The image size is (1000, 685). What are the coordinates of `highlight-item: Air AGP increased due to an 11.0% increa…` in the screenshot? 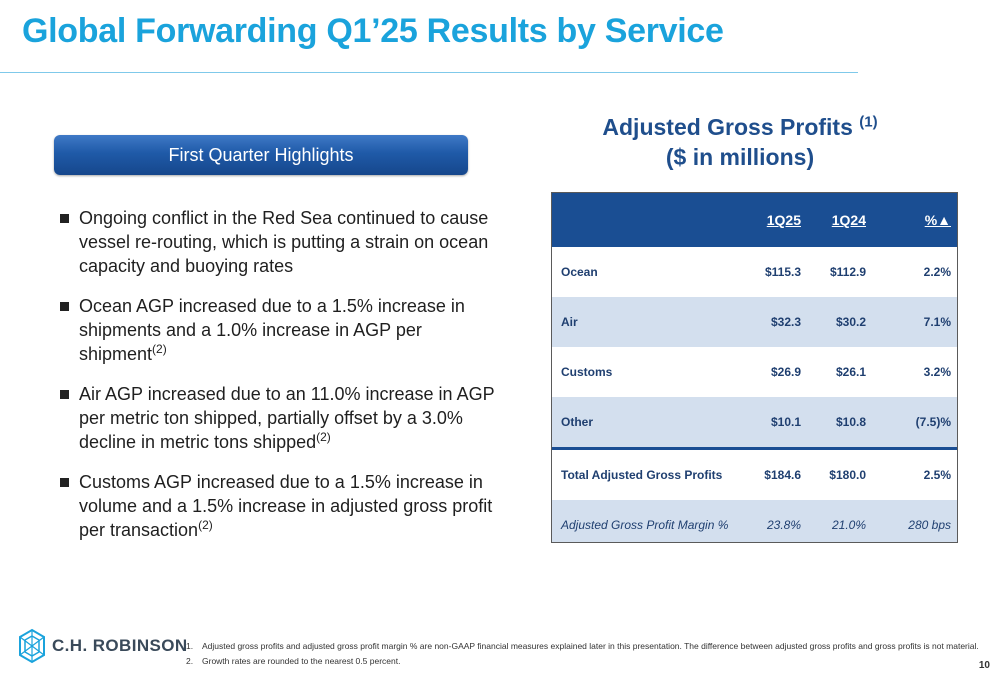 It's located at (285, 418).